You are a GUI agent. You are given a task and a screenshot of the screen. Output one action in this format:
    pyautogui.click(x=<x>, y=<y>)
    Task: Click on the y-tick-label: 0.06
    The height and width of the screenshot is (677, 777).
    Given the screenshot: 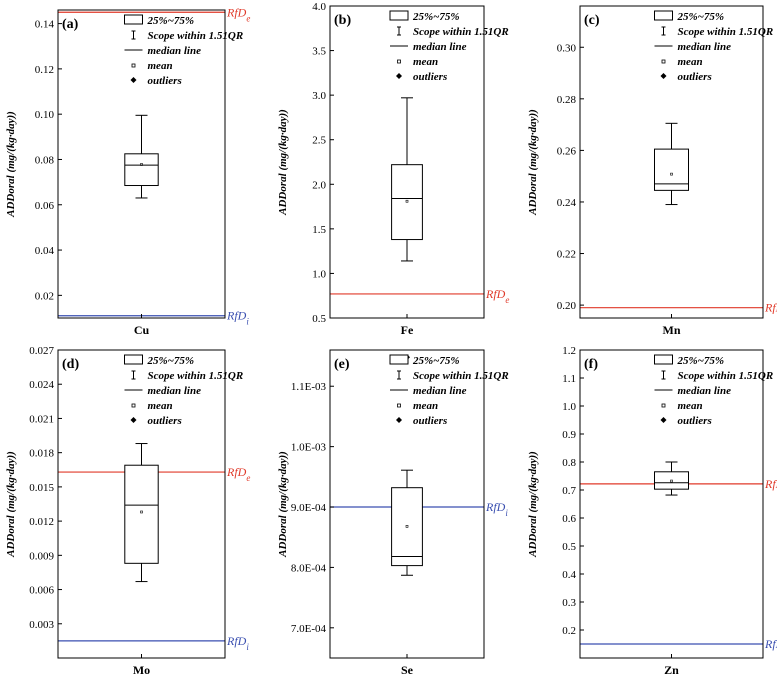 What is the action you would take?
    pyautogui.click(x=45, y=206)
    